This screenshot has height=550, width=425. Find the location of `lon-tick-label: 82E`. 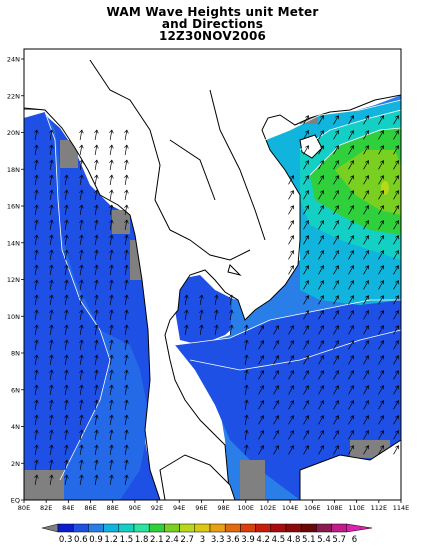

lon-tick-label: 82E is located at coordinates (46, 508).